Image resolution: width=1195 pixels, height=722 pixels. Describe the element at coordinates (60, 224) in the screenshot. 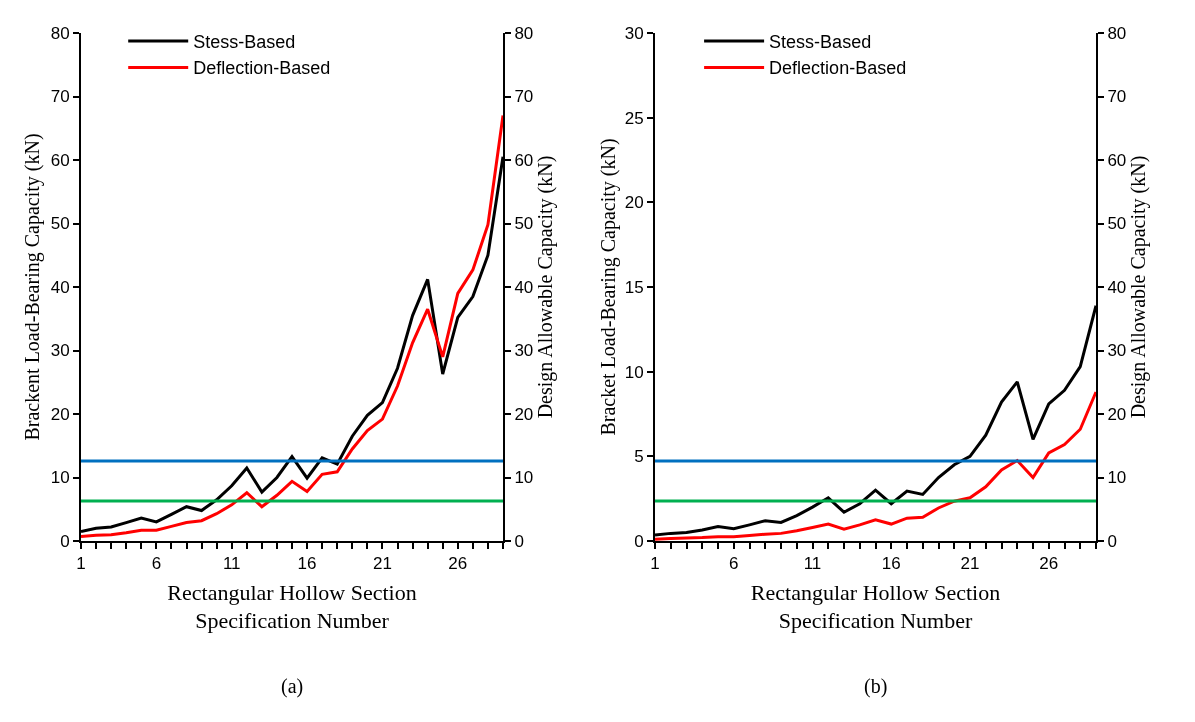

I see `y-tick-label: 50` at that location.